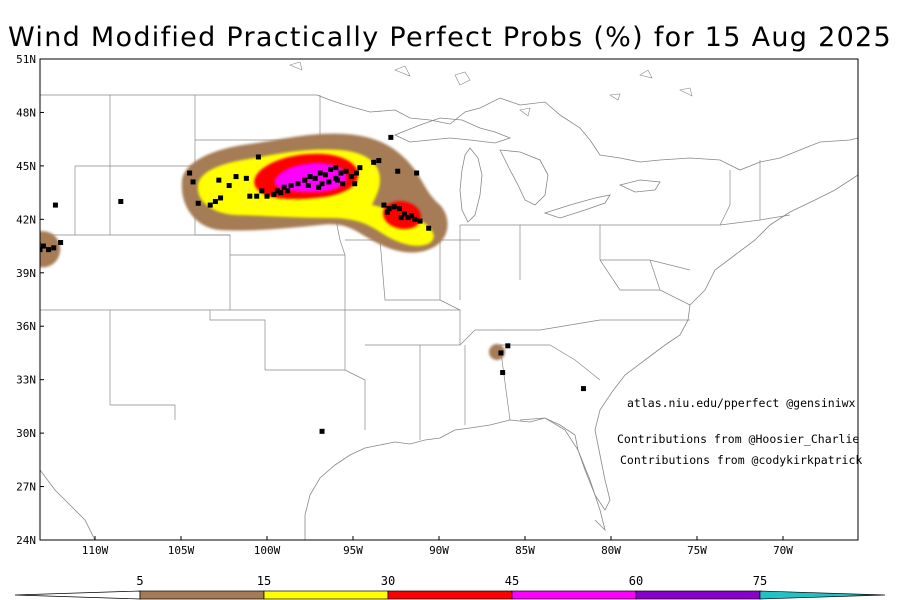  Describe the element at coordinates (26, 326) in the screenshot. I see `lat-label: 36N` at that location.